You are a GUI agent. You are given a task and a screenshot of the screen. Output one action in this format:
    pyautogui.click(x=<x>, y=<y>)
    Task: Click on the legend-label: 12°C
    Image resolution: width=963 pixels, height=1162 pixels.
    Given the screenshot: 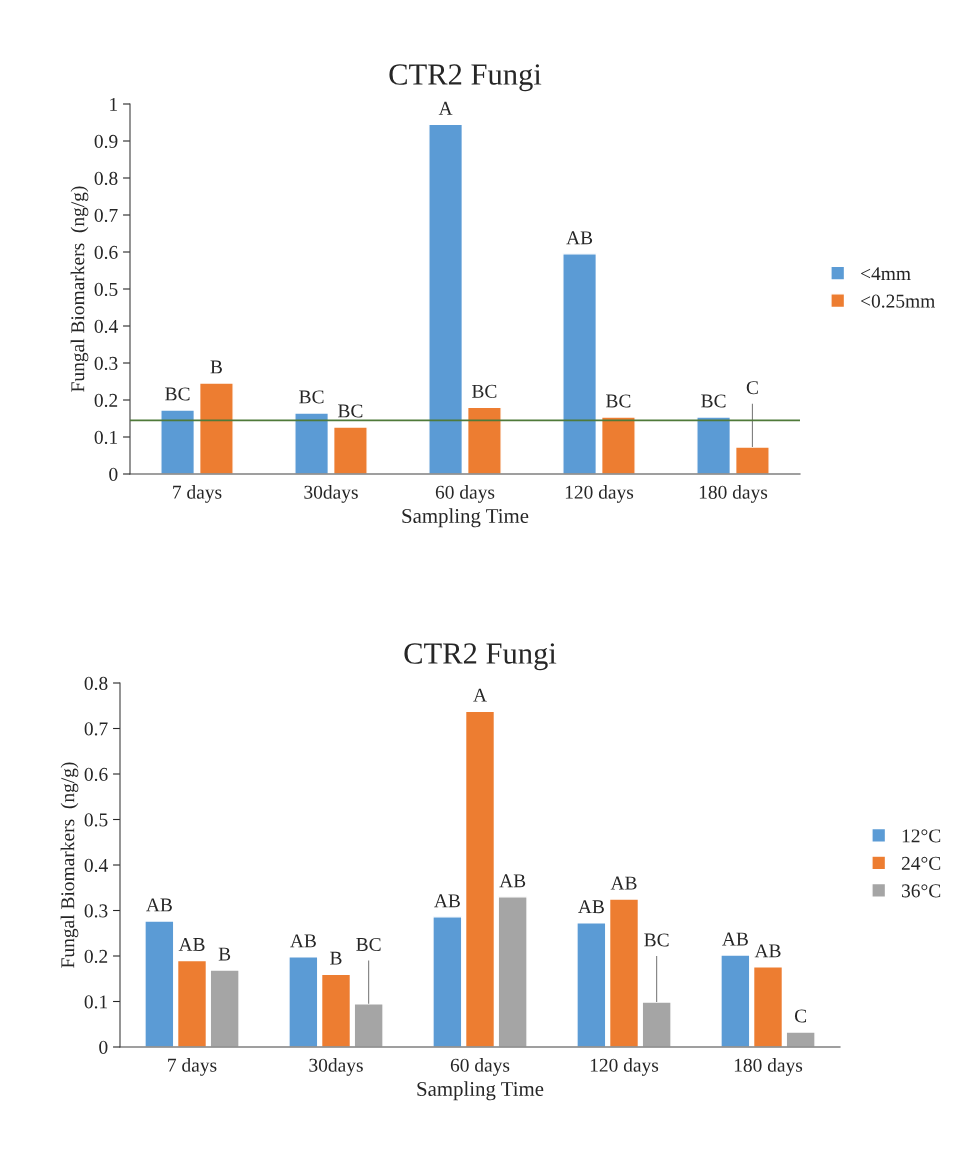 What is the action you would take?
    pyautogui.click(x=921, y=836)
    